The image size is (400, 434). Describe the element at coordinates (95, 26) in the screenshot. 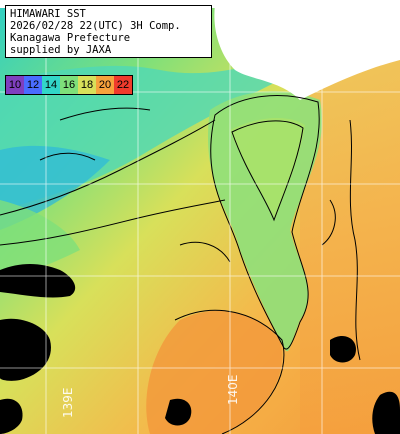

I see `caption-timestamp: 2026/02/28 22(UTC) 3H Comp.` at that location.